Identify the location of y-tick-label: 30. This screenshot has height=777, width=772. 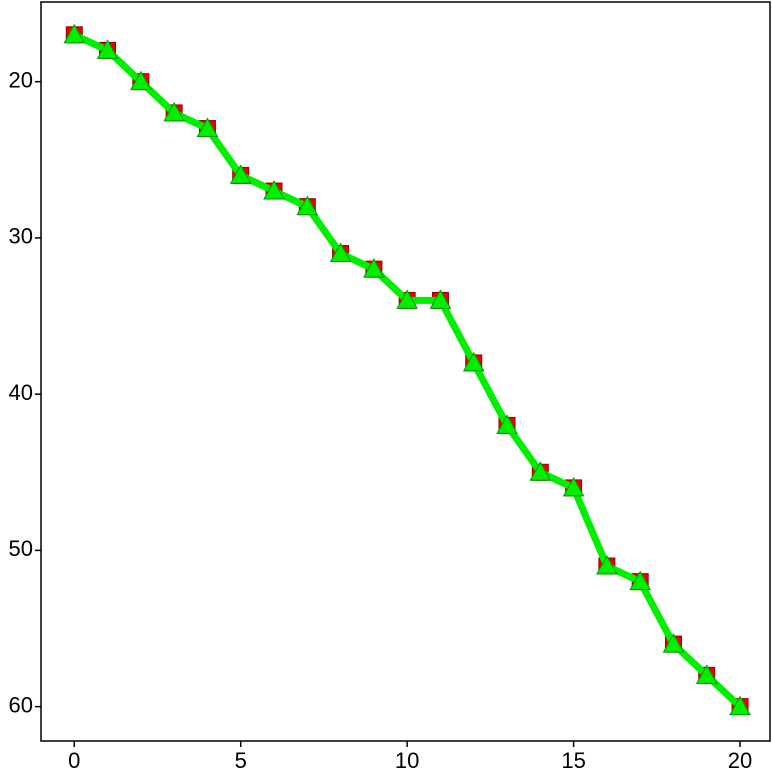
(21, 236).